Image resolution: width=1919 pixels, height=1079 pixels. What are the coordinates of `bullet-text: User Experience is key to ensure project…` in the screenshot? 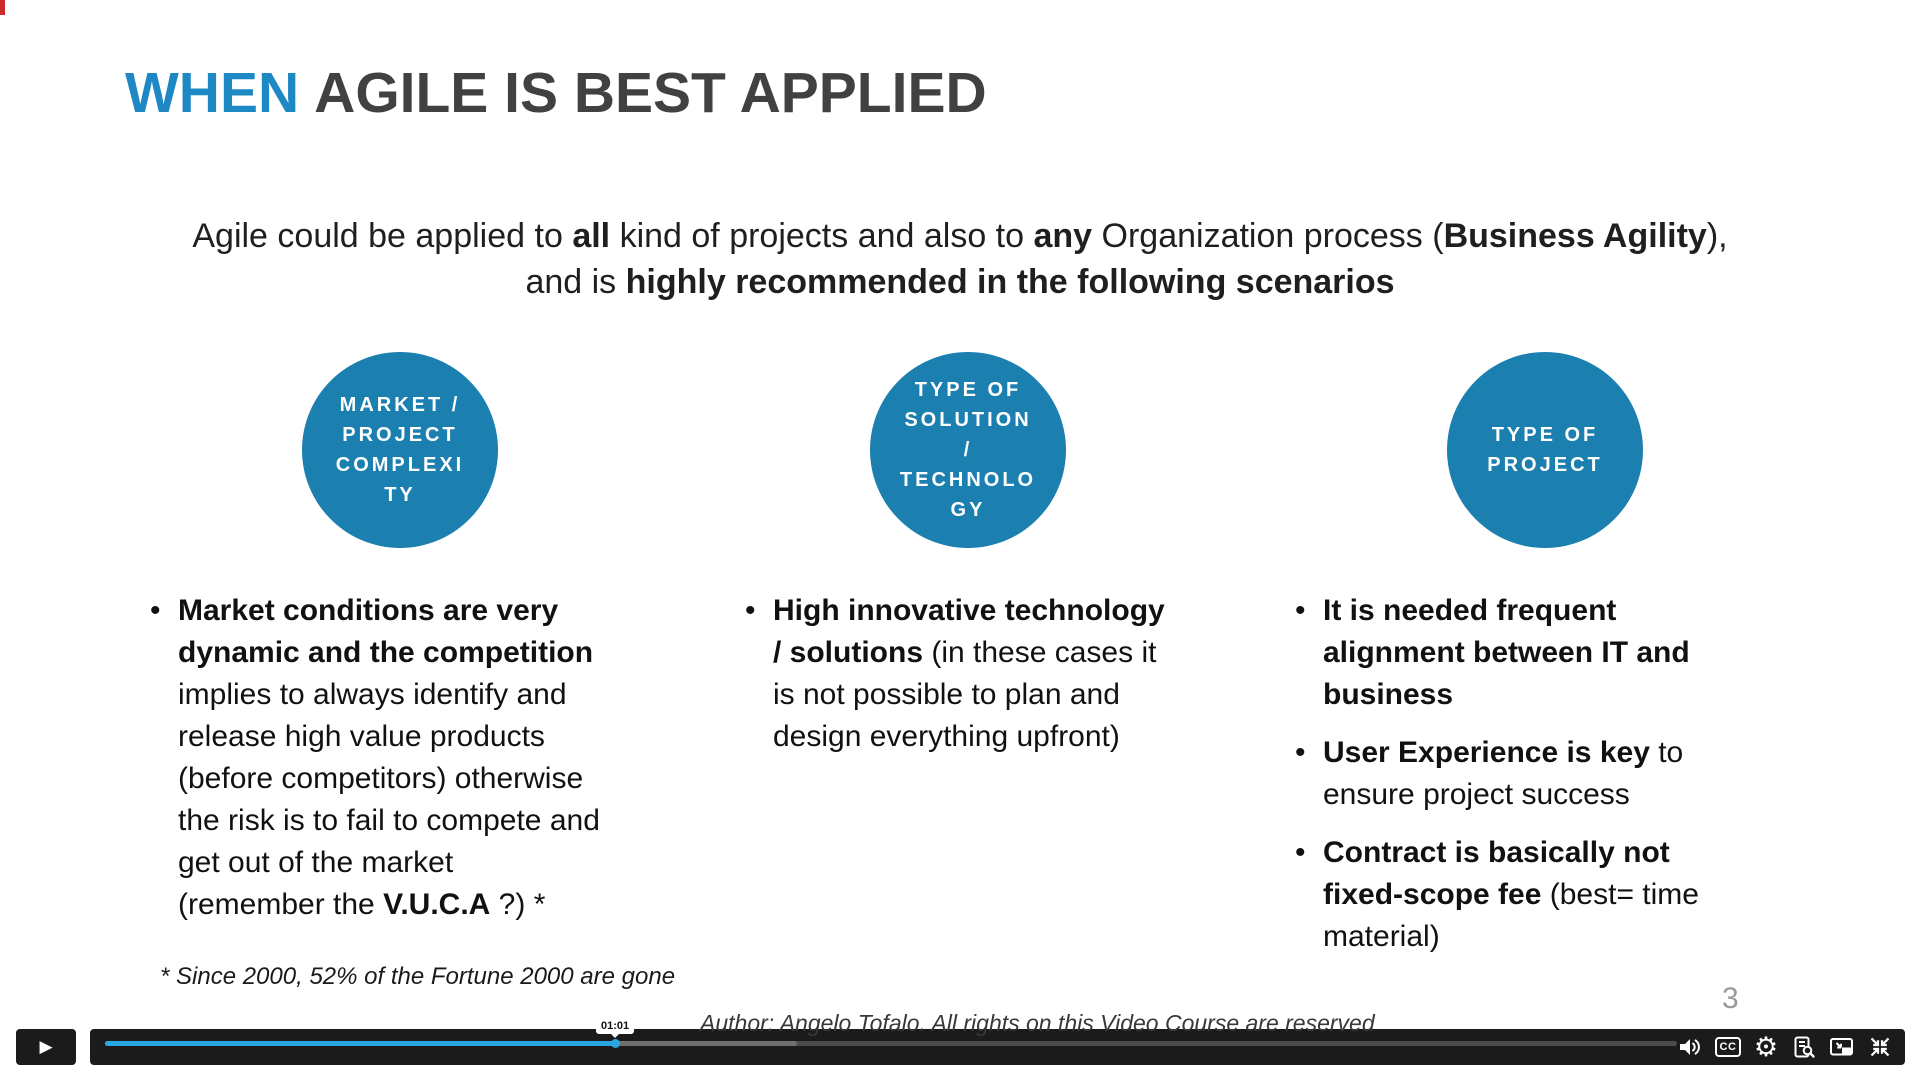 It's located at (1503, 773).